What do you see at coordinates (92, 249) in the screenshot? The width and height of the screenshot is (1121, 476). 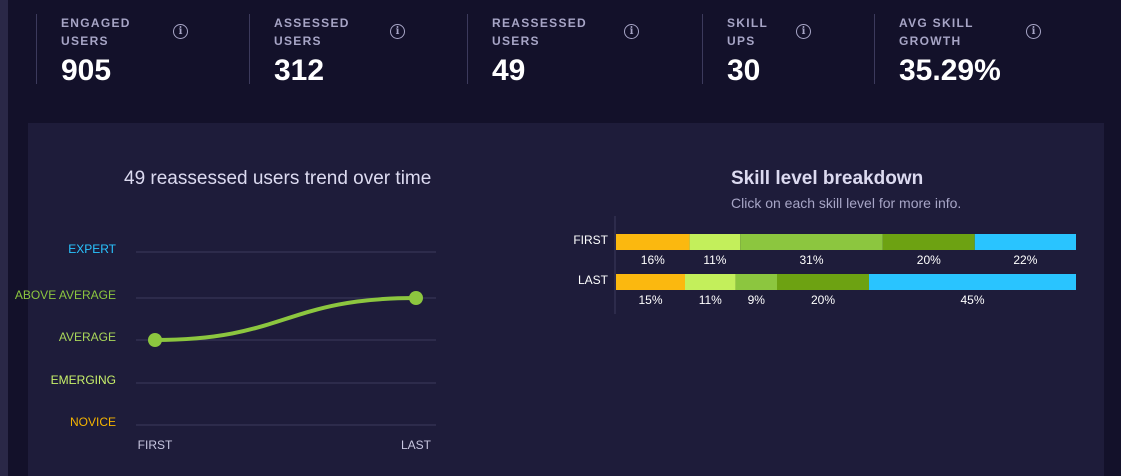 I see `level-label: EXPERT` at bounding box center [92, 249].